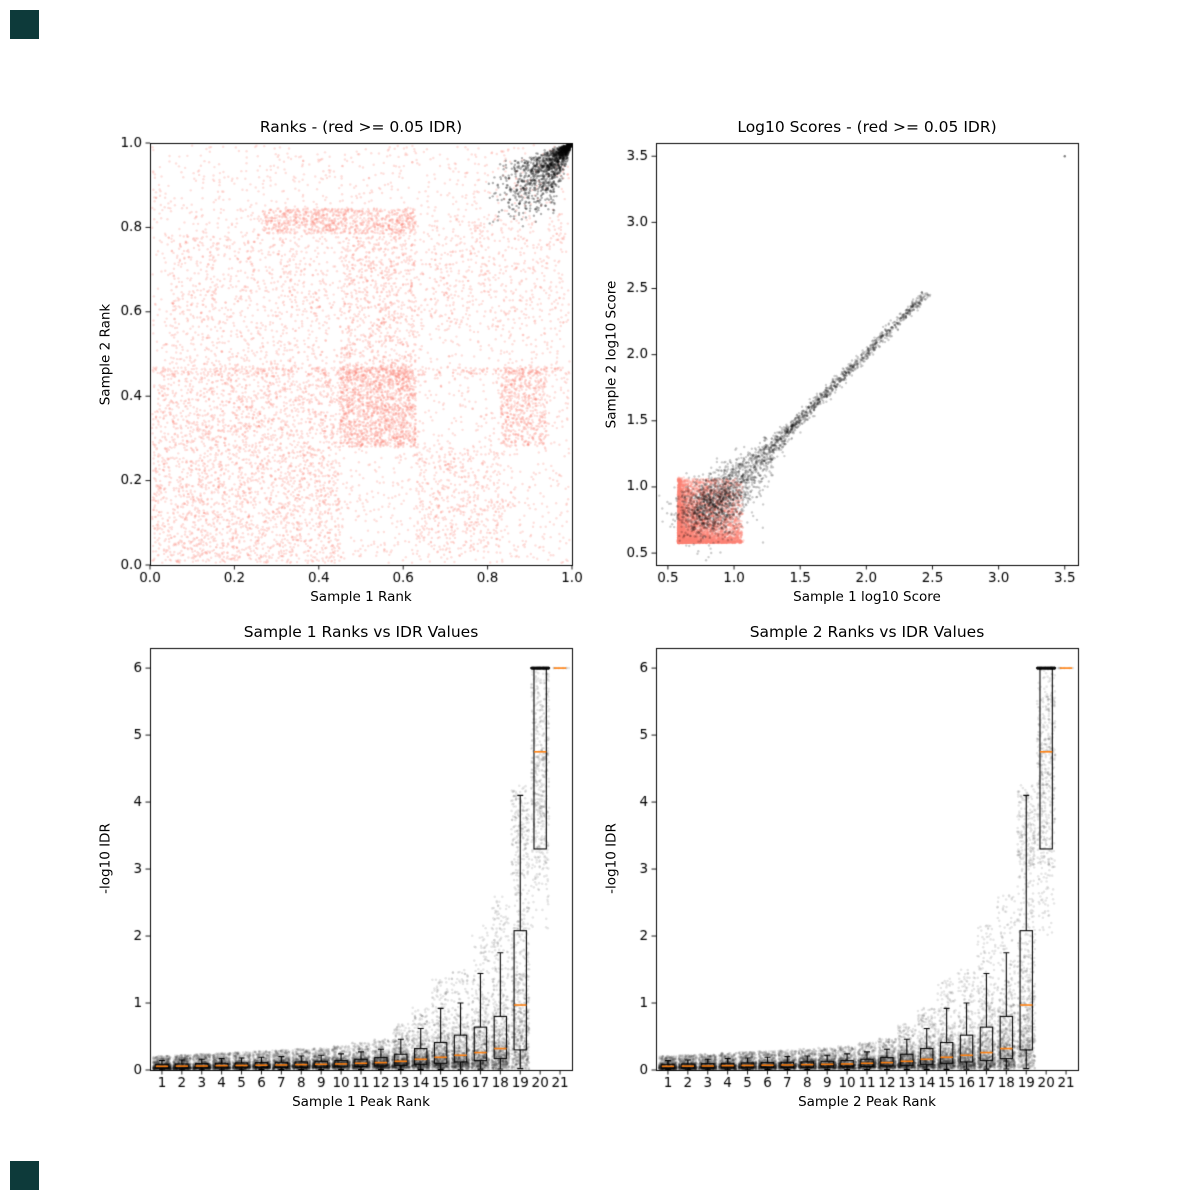  Describe the element at coordinates (361, 127) in the screenshot. I see `title-ranks-plot: Ranks - (red >= 0.05 IDR)` at that location.